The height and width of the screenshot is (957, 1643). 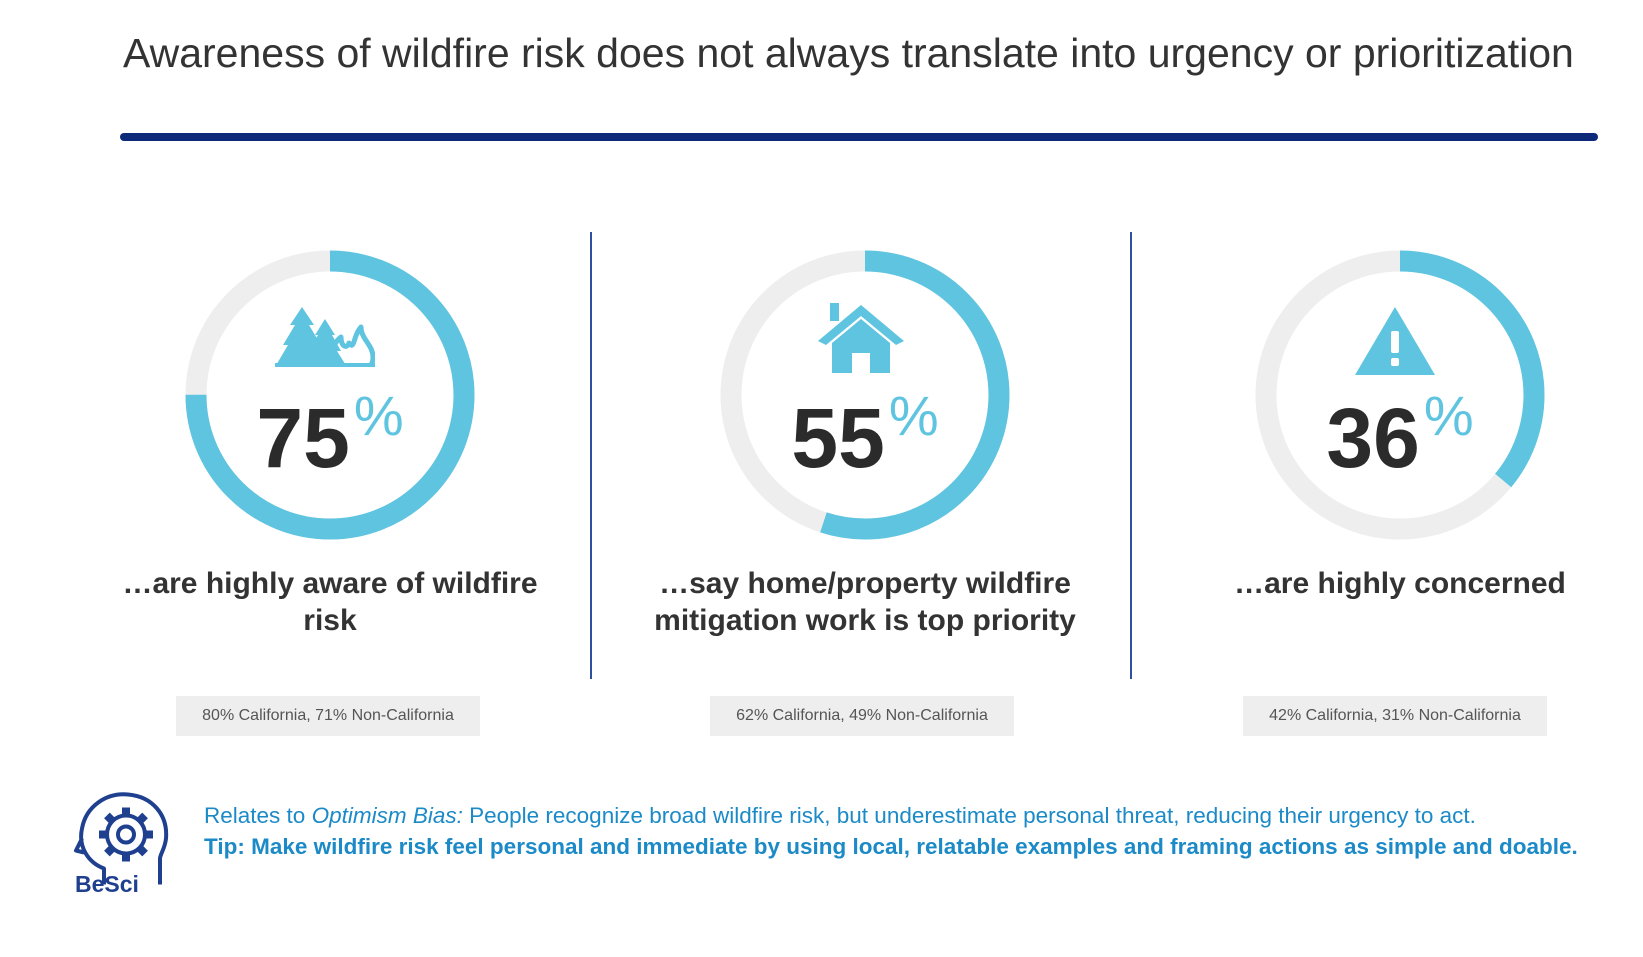 I want to click on donut-arc-priority, so click(x=865, y=395).